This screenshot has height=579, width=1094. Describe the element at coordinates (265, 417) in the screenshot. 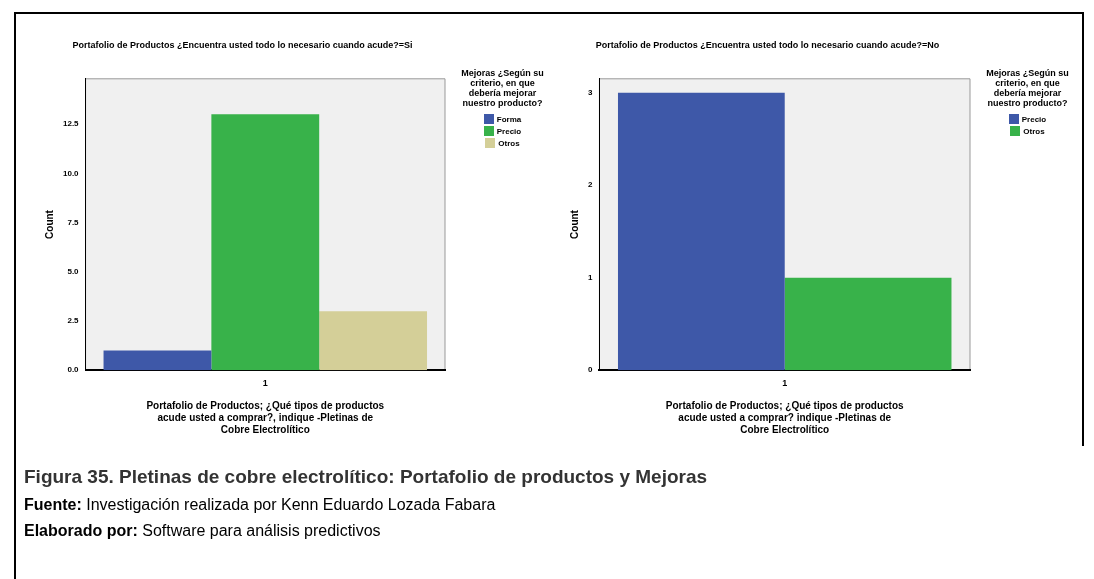

I see `x-axis-title: Portafolio de Productos; ¿Qué tipos de productos acude usted a comprar?, indique -Pletinas de Cobre Electrolítico` at that location.